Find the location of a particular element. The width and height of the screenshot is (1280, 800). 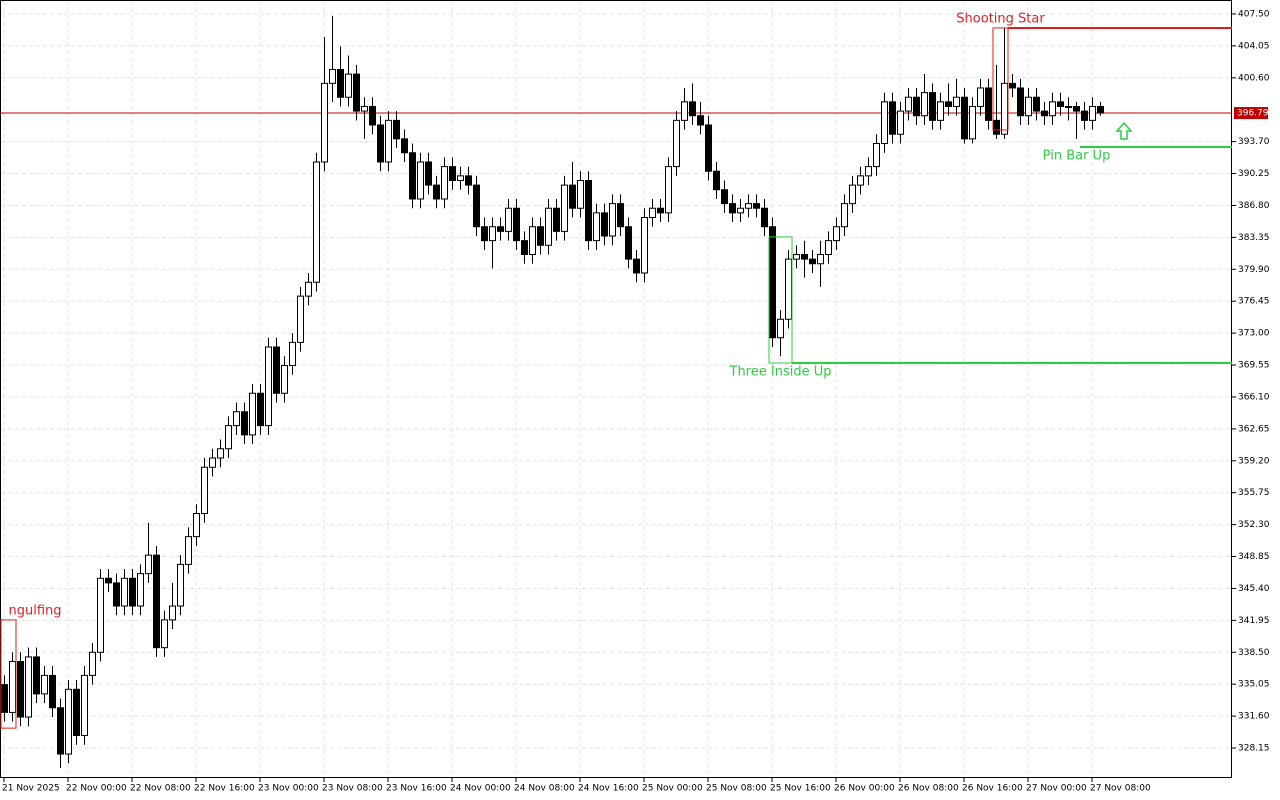

x-tick-label: 22 Nov 08:00 is located at coordinates (160, 789).